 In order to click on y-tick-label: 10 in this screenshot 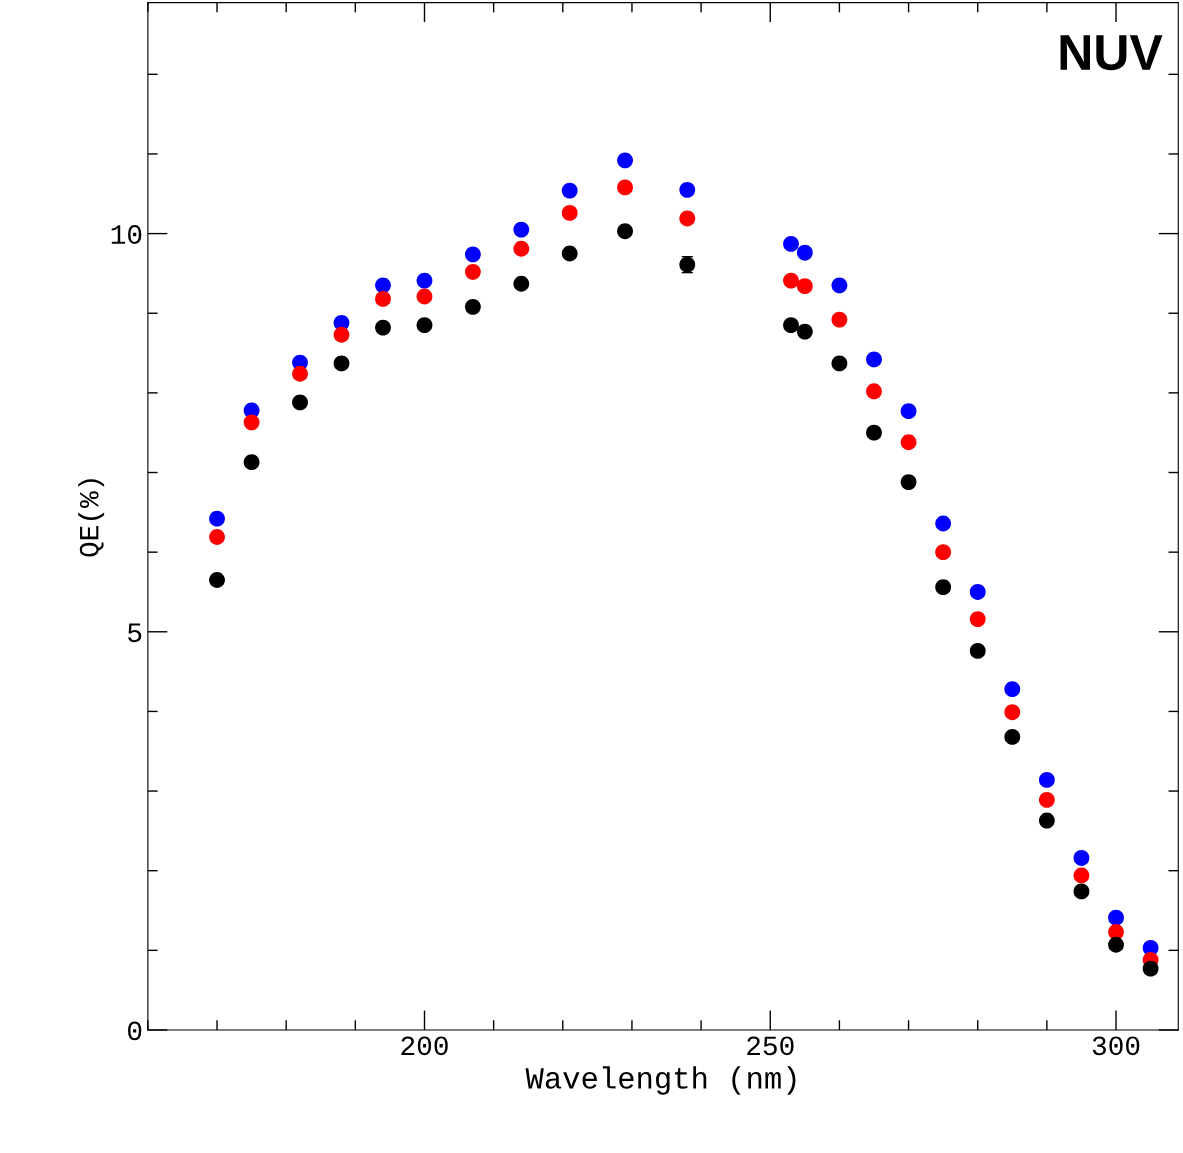, I will do `click(126, 234)`.